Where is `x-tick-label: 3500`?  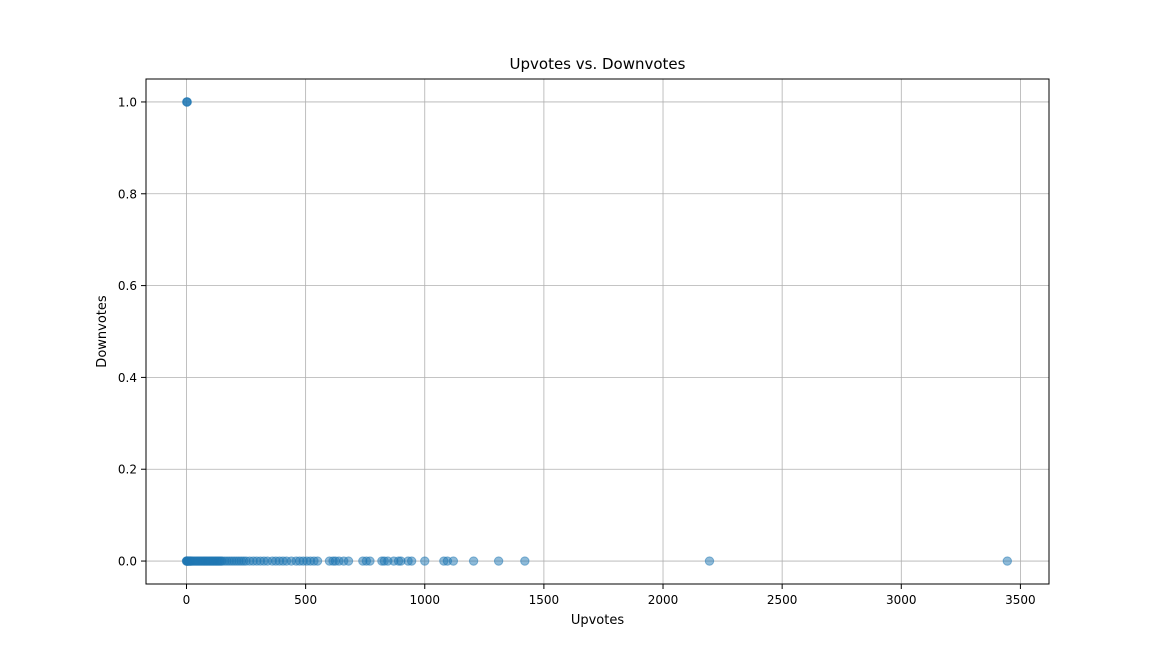
x-tick-label: 3500 is located at coordinates (1020, 600).